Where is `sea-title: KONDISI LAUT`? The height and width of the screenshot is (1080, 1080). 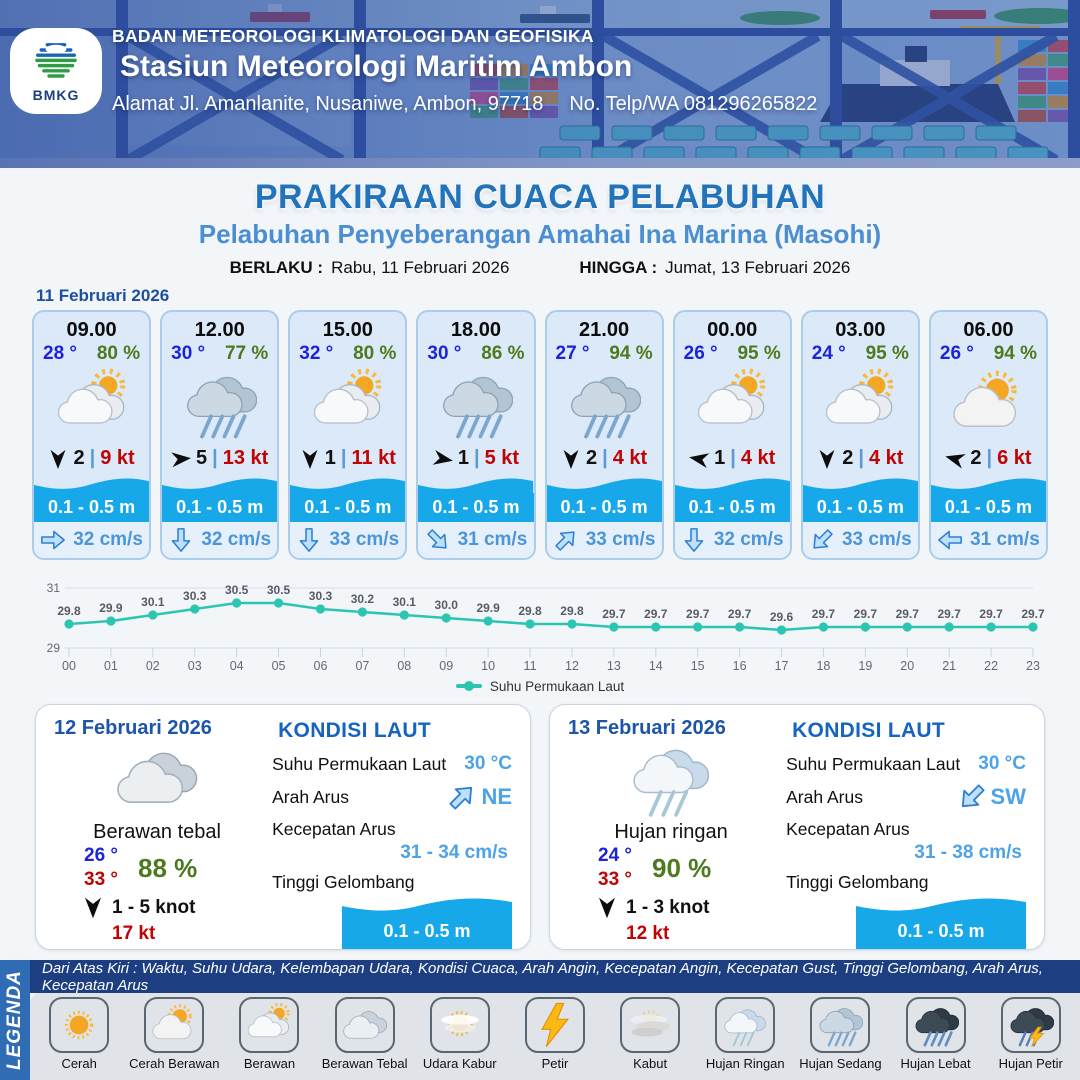
sea-title: KONDISI LAUT is located at coordinates (355, 730).